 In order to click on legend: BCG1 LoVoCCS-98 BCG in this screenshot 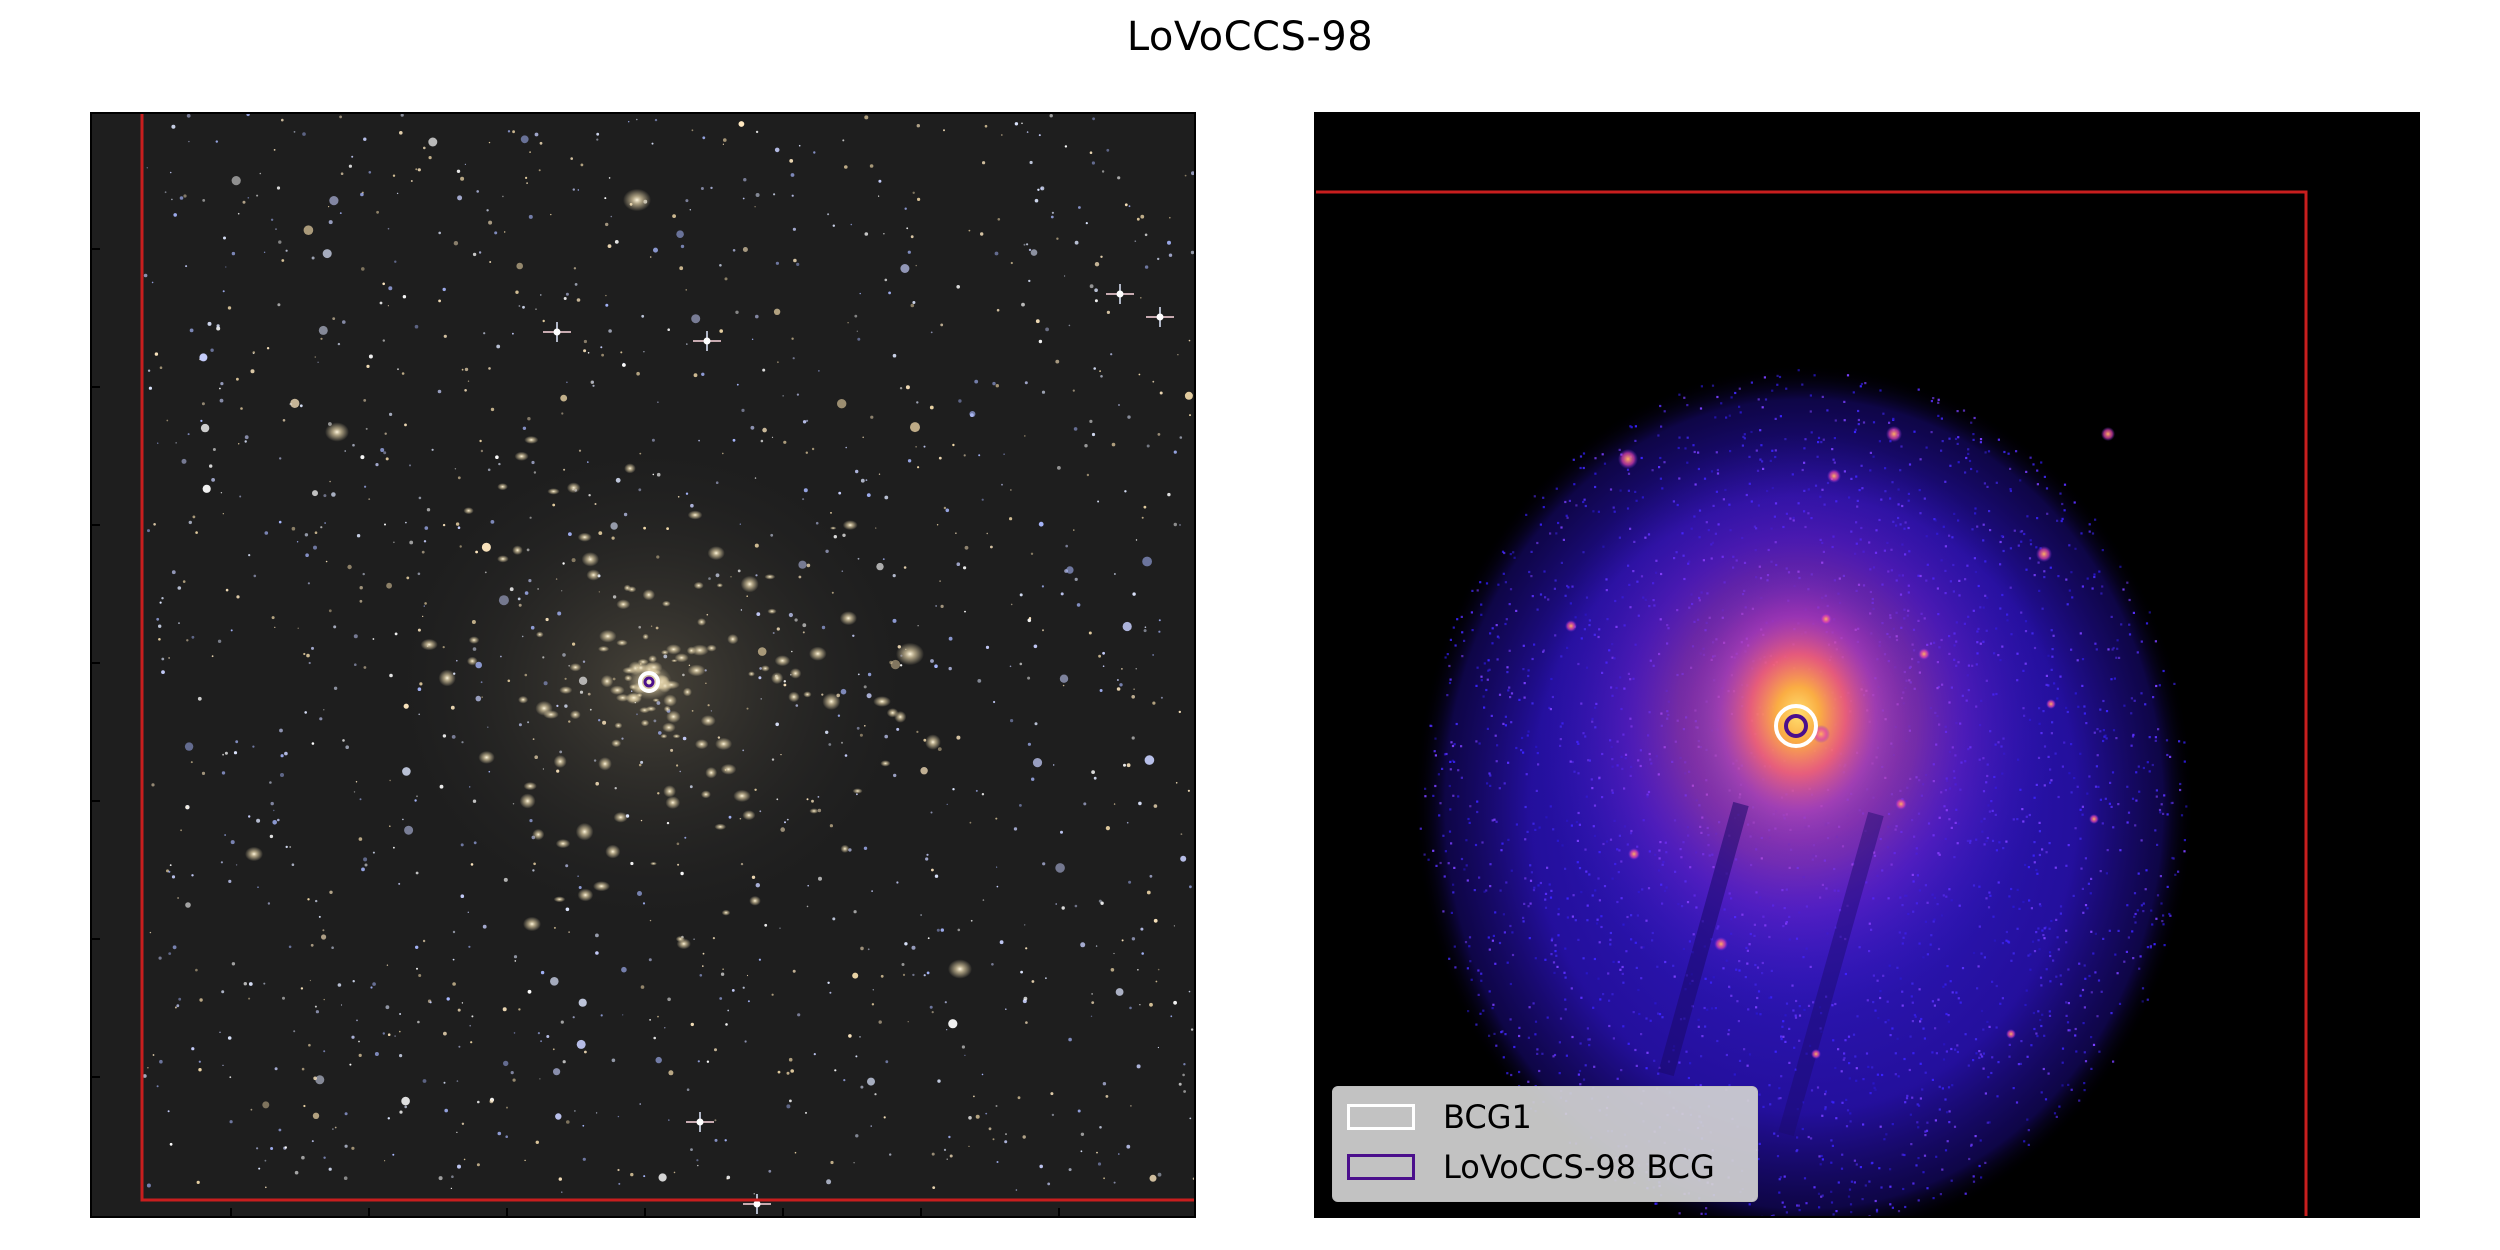, I will do `click(1545, 1144)`.